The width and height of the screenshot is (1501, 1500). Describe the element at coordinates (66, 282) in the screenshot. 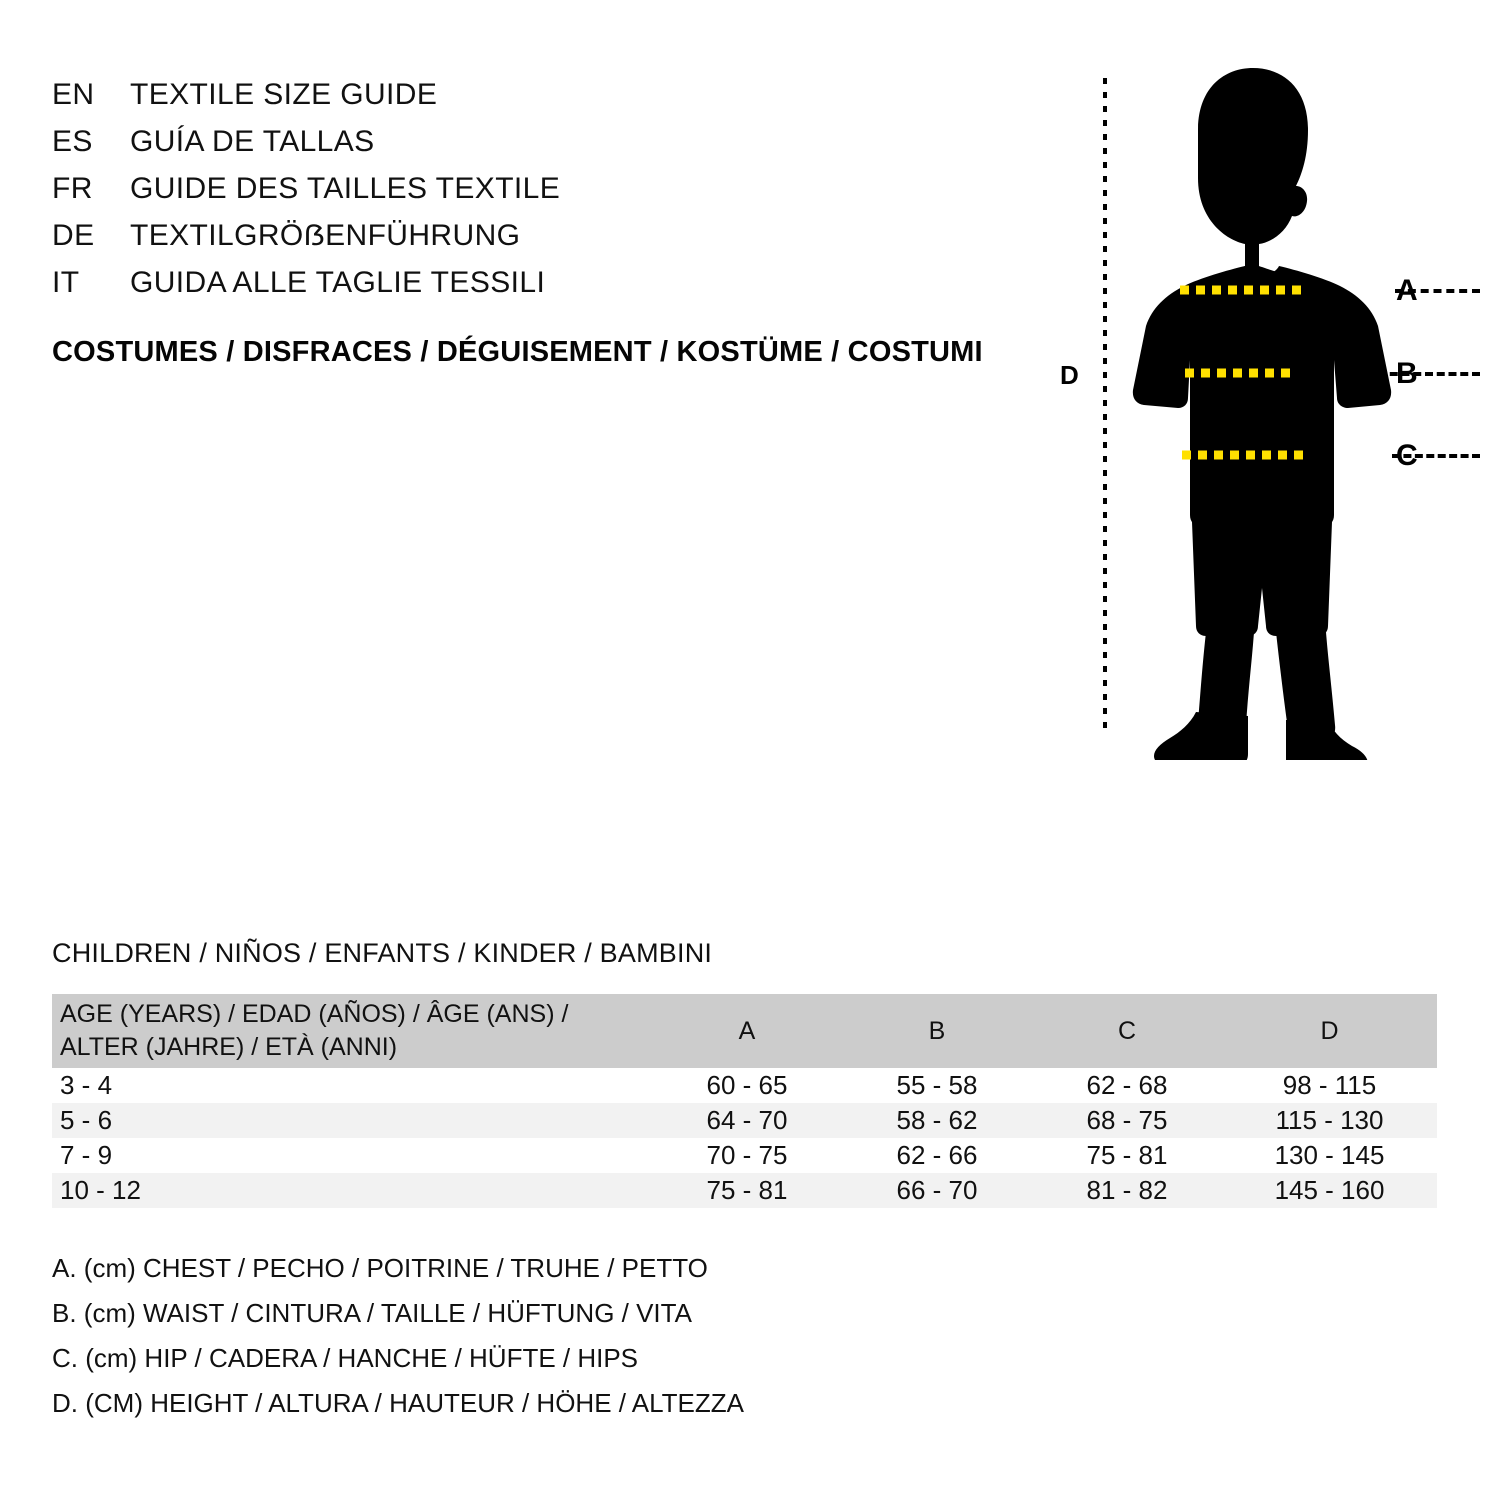

I see `language-code-it: IT` at that location.